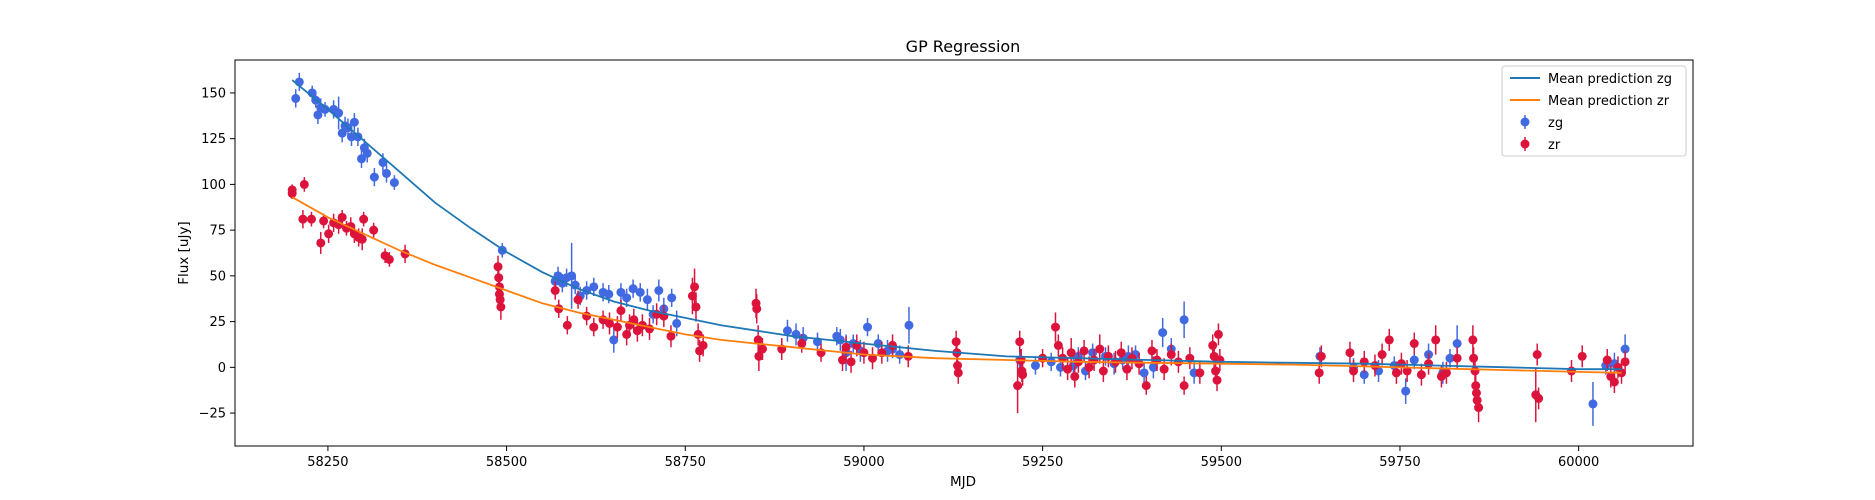 The image size is (1875, 500). Describe the element at coordinates (506, 462) in the screenshot. I see `x-tick-label: 58500` at that location.